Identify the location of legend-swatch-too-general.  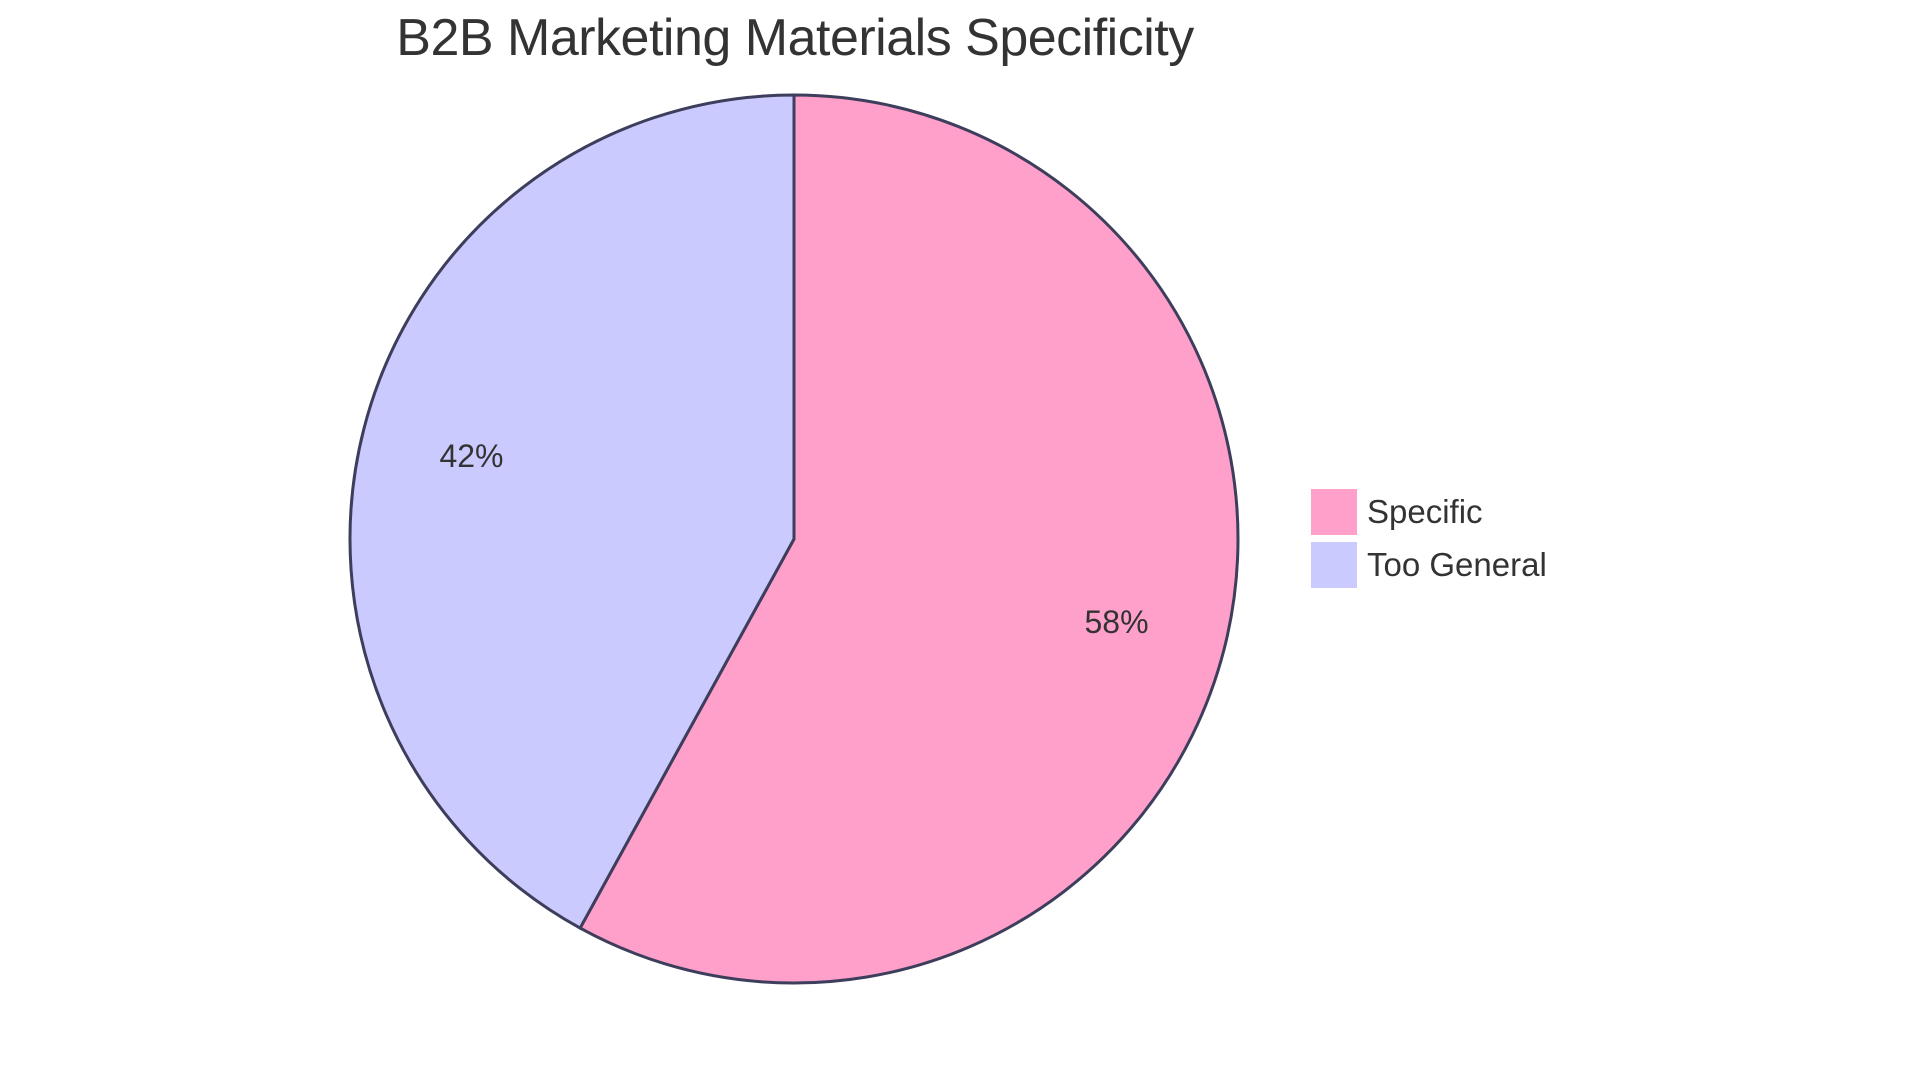
(1334, 564).